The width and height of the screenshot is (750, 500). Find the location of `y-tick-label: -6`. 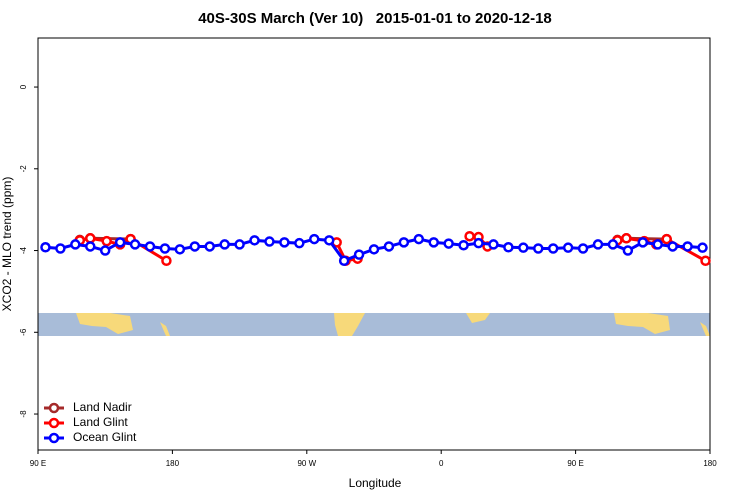

y-tick-label: -6 is located at coordinates (23, 332).